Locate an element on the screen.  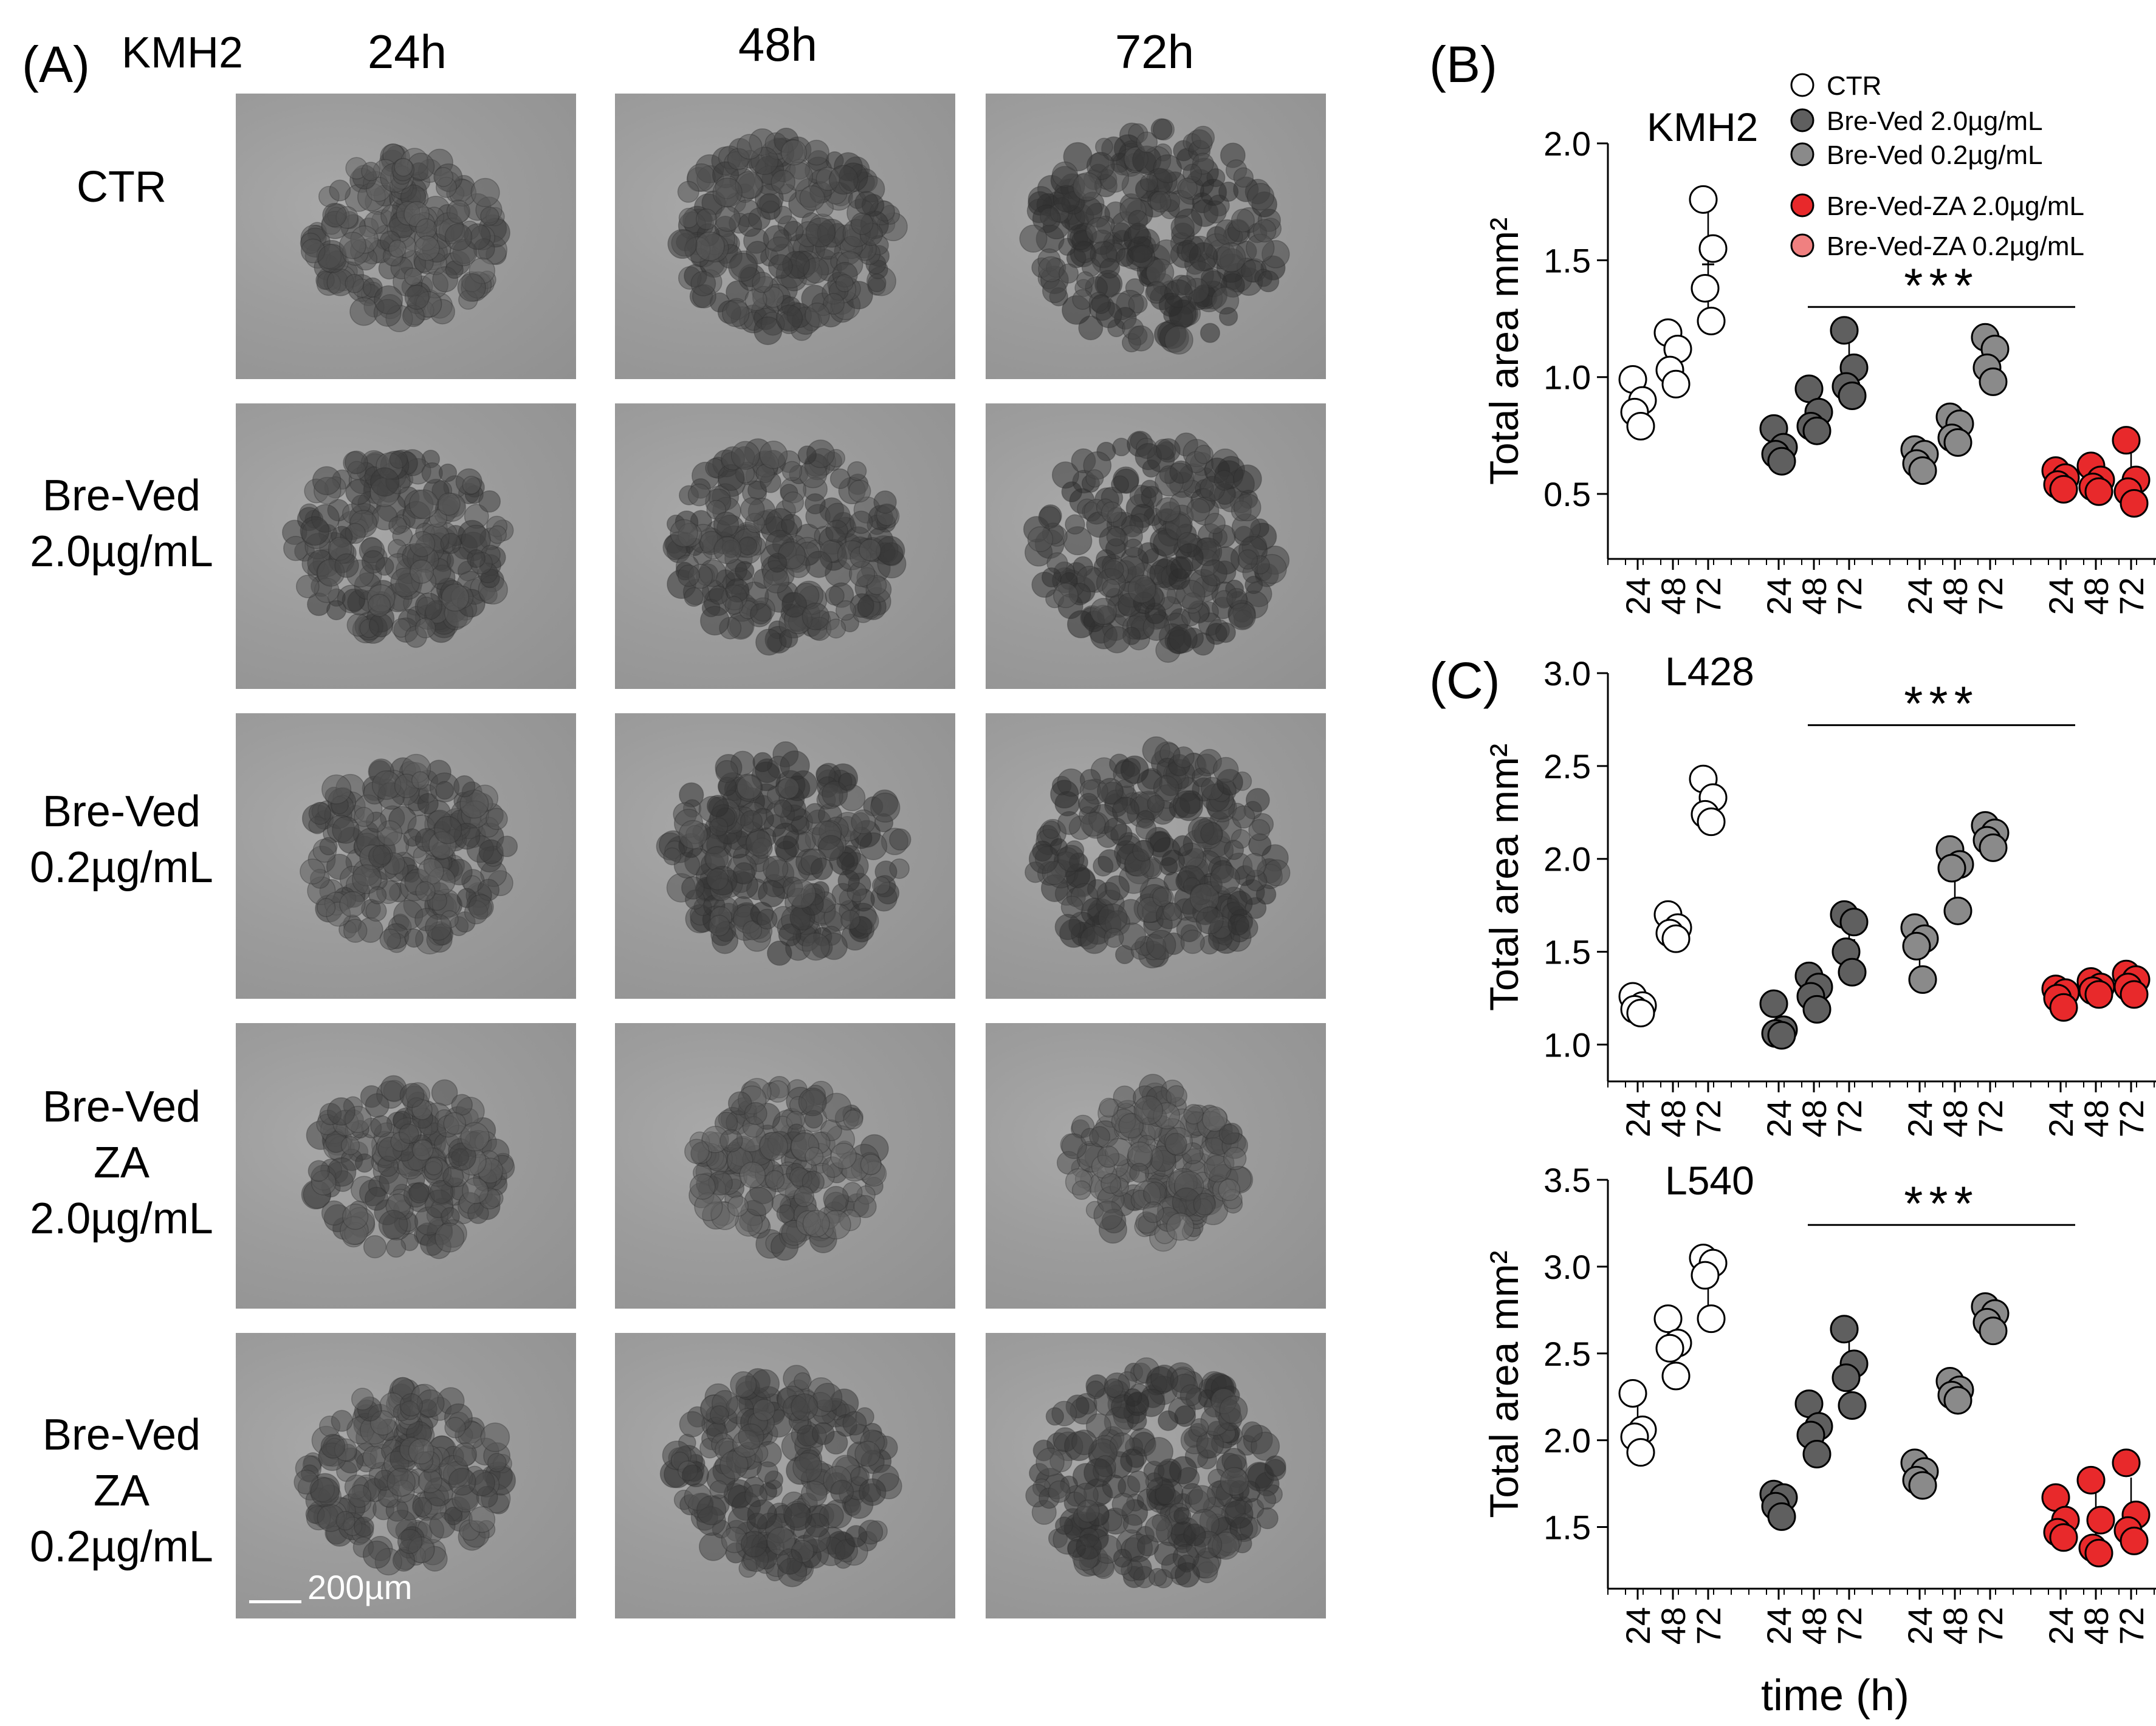
y-tick-label: 1.0 is located at coordinates (1567, 377).